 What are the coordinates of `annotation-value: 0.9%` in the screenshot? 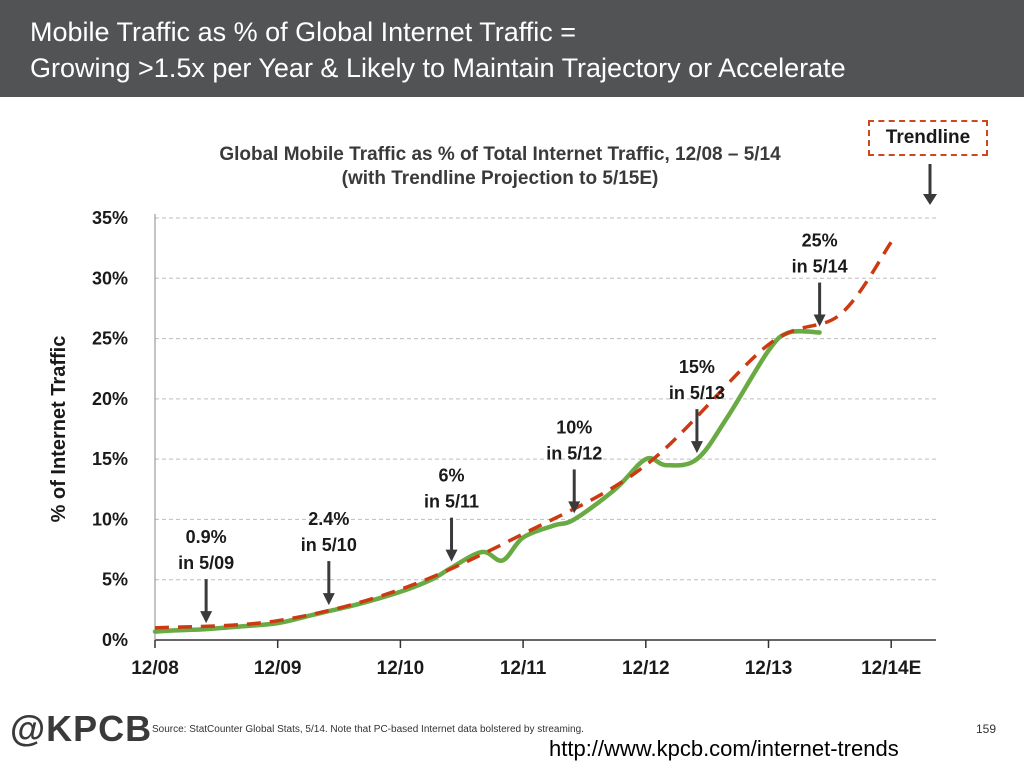 It's located at (206, 537).